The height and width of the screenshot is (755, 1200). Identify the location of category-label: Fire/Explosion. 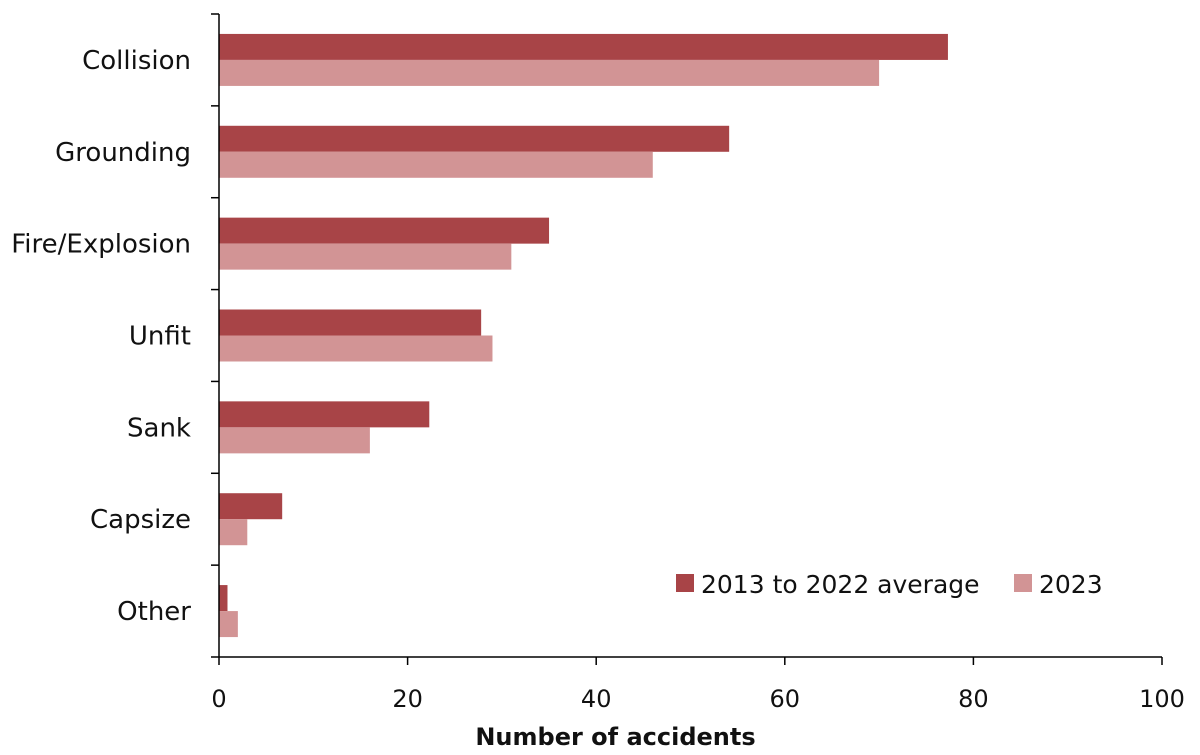
(101, 245).